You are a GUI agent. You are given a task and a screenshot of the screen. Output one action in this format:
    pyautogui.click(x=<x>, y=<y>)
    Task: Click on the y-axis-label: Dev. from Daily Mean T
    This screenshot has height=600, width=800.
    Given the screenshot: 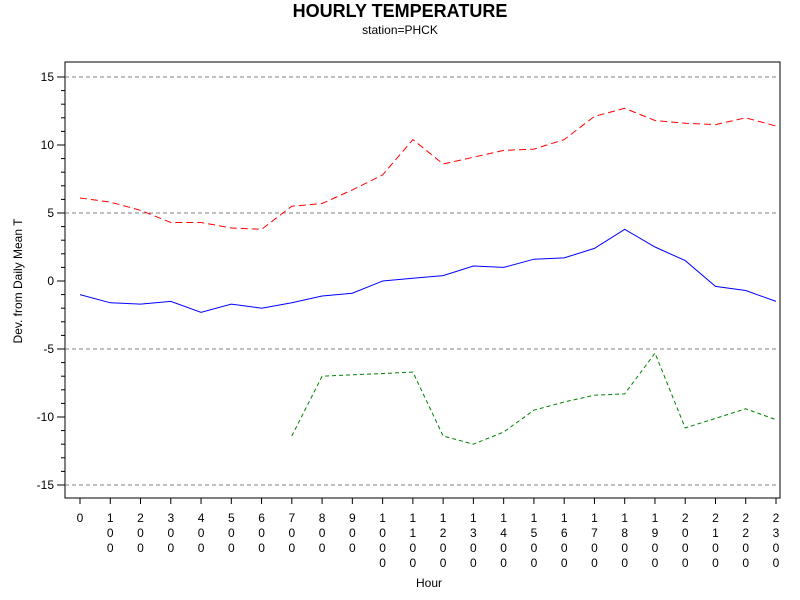 What is the action you would take?
    pyautogui.click(x=18, y=281)
    